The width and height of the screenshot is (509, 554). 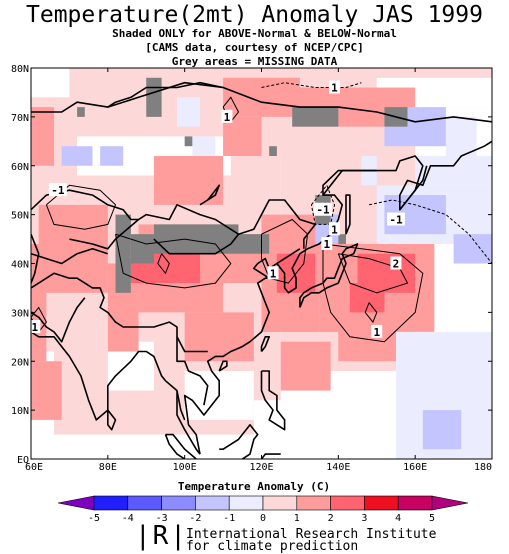 What do you see at coordinates (263, 503) in the screenshot?
I see `colorbar` at bounding box center [263, 503].